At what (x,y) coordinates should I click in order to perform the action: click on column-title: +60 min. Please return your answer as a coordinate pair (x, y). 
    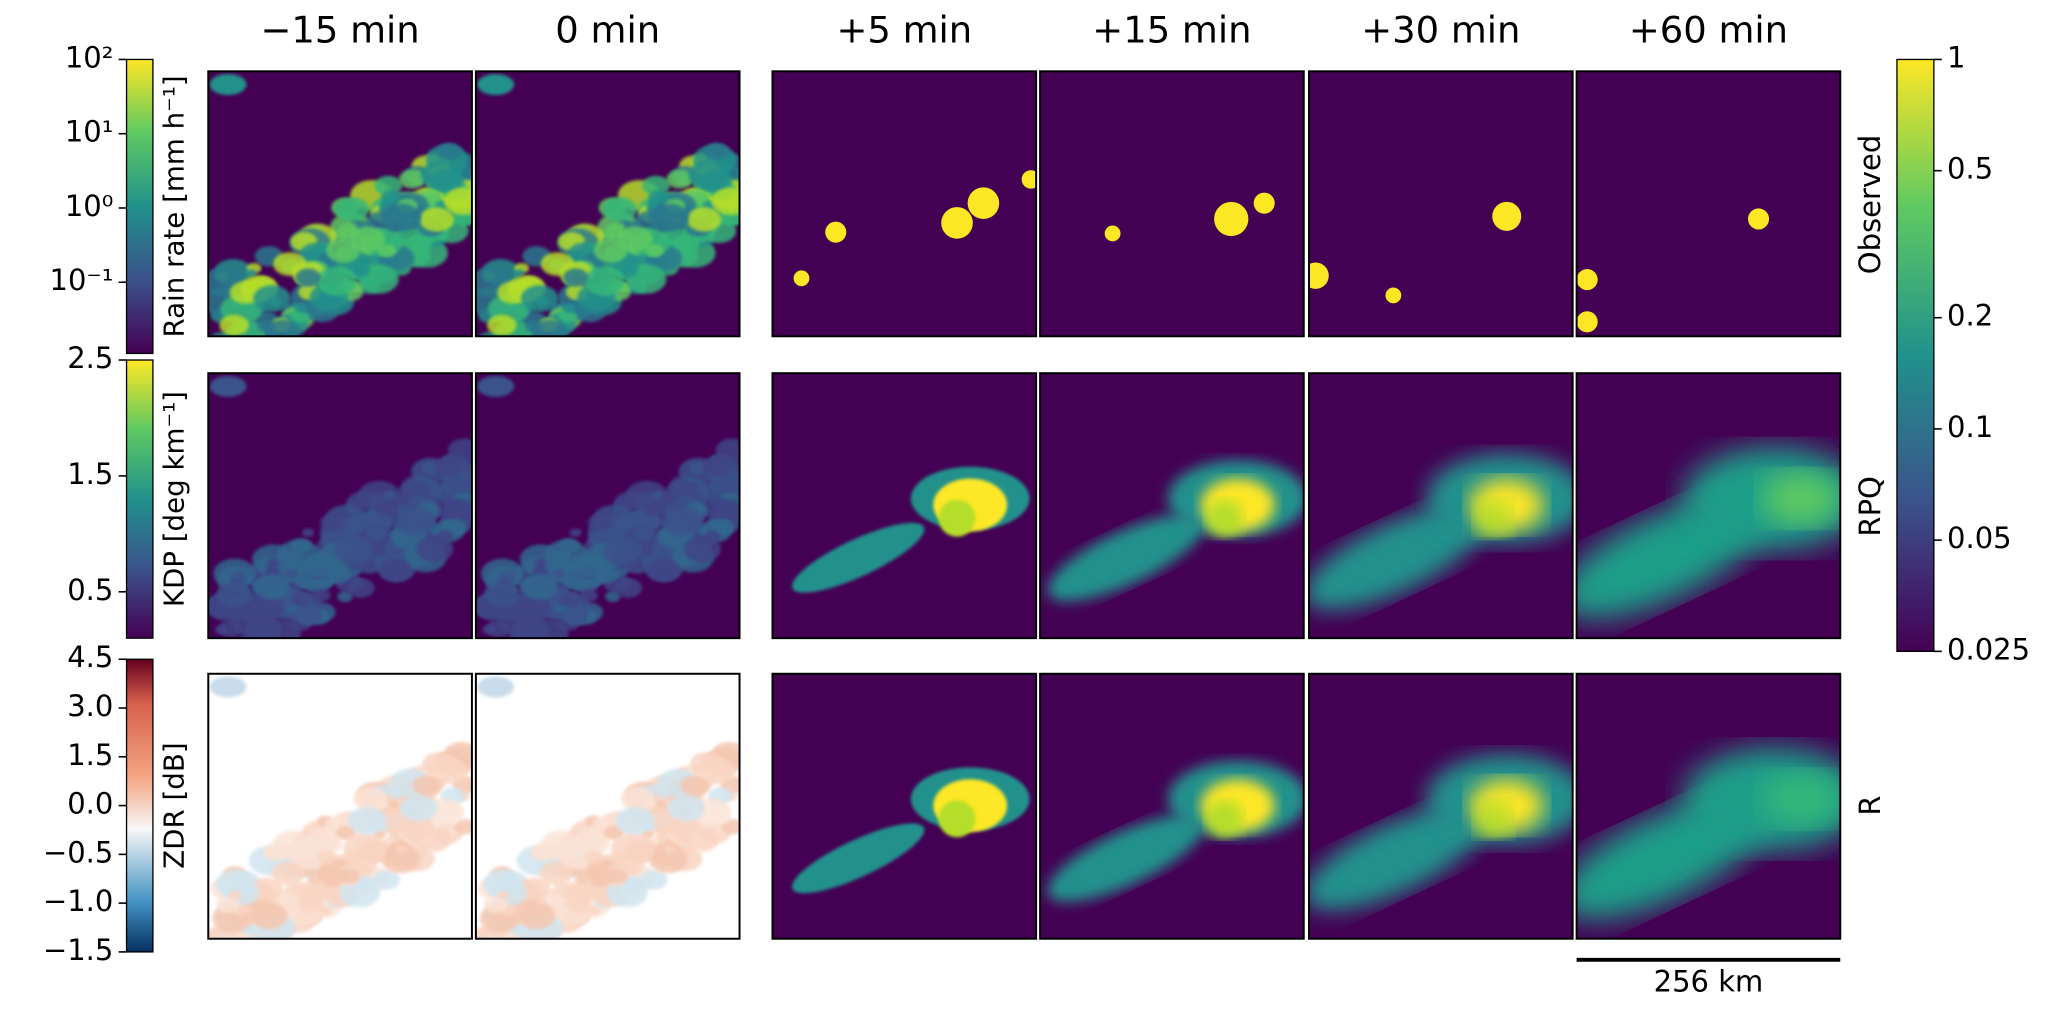
    Looking at the image, I should click on (1708, 29).